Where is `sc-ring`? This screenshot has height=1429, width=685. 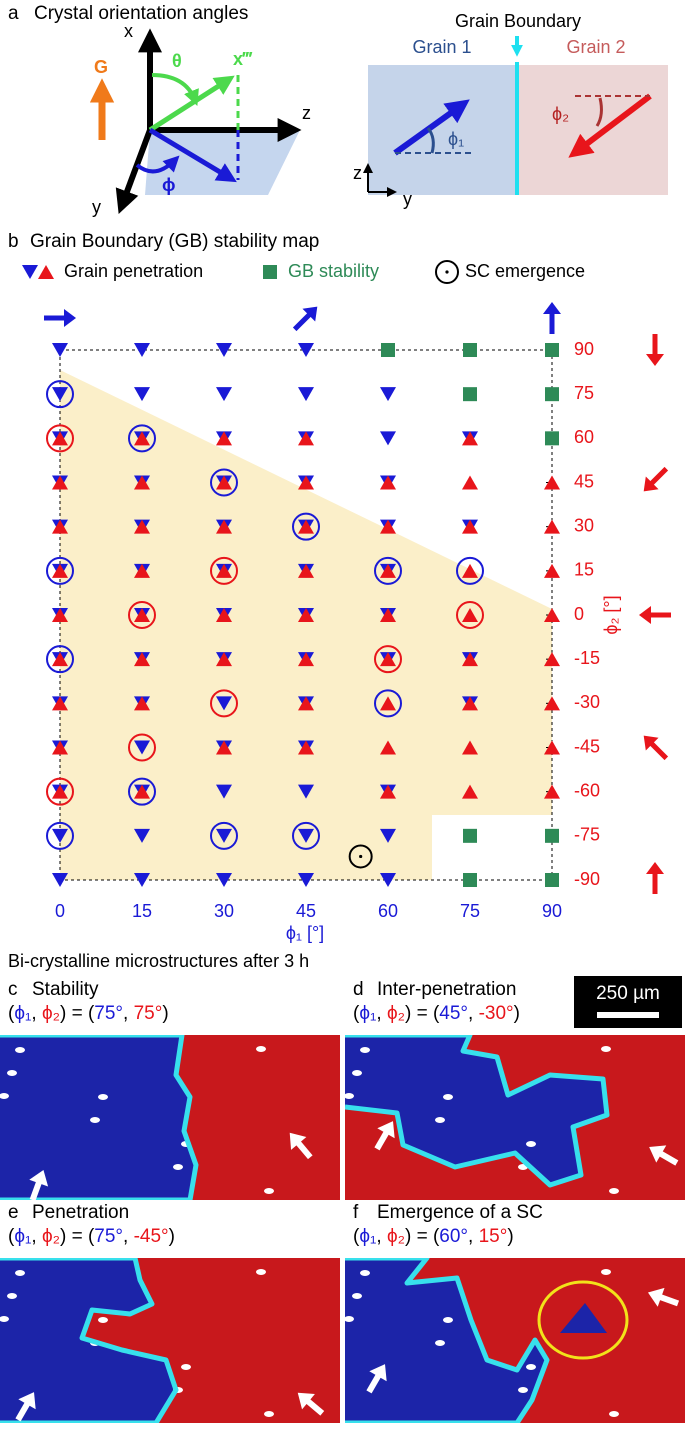
sc-ring is located at coordinates (447, 272).